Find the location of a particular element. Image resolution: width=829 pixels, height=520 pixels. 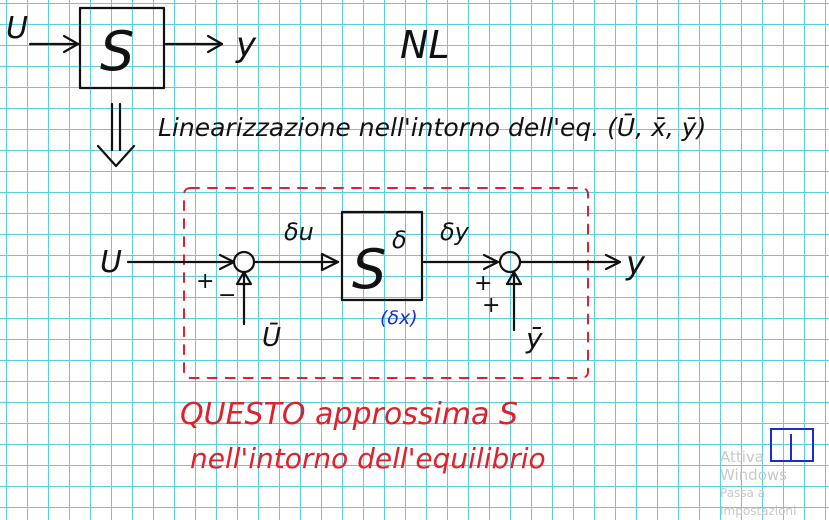

sum1-plus: + is located at coordinates (205, 281).